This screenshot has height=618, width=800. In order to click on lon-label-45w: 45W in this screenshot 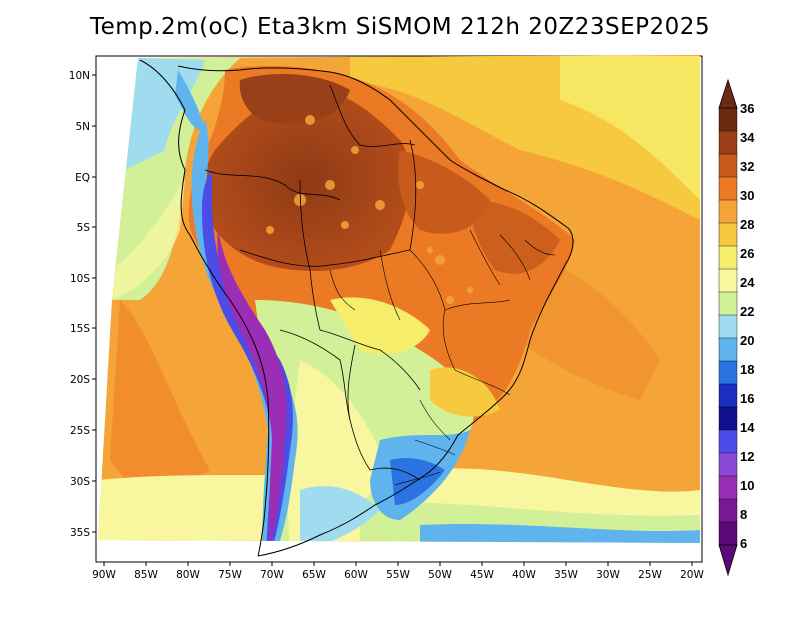, I will do `click(482, 575)`.